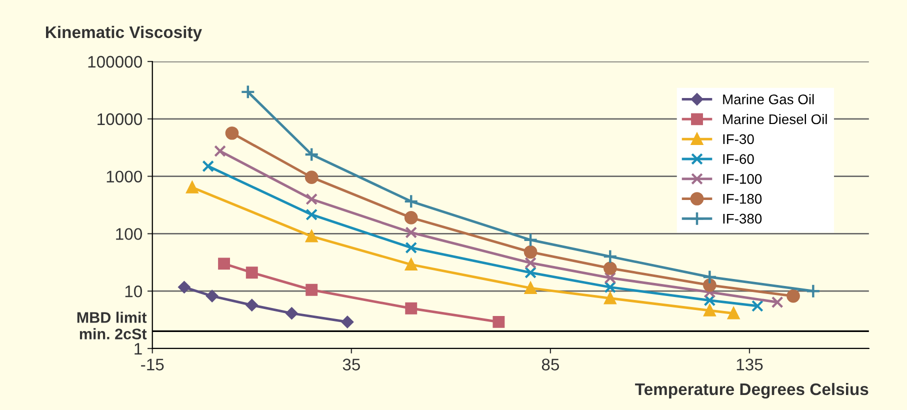  Describe the element at coordinates (120, 119) in the screenshot. I see `y-tick-label: 10000` at that location.